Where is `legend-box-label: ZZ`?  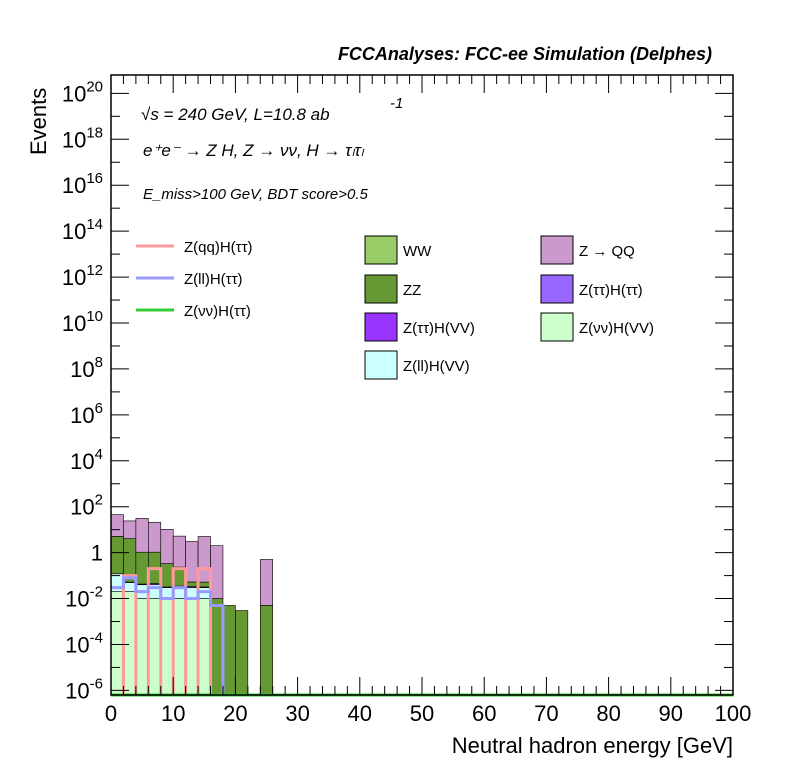 legend-box-label: ZZ is located at coordinates (412, 290).